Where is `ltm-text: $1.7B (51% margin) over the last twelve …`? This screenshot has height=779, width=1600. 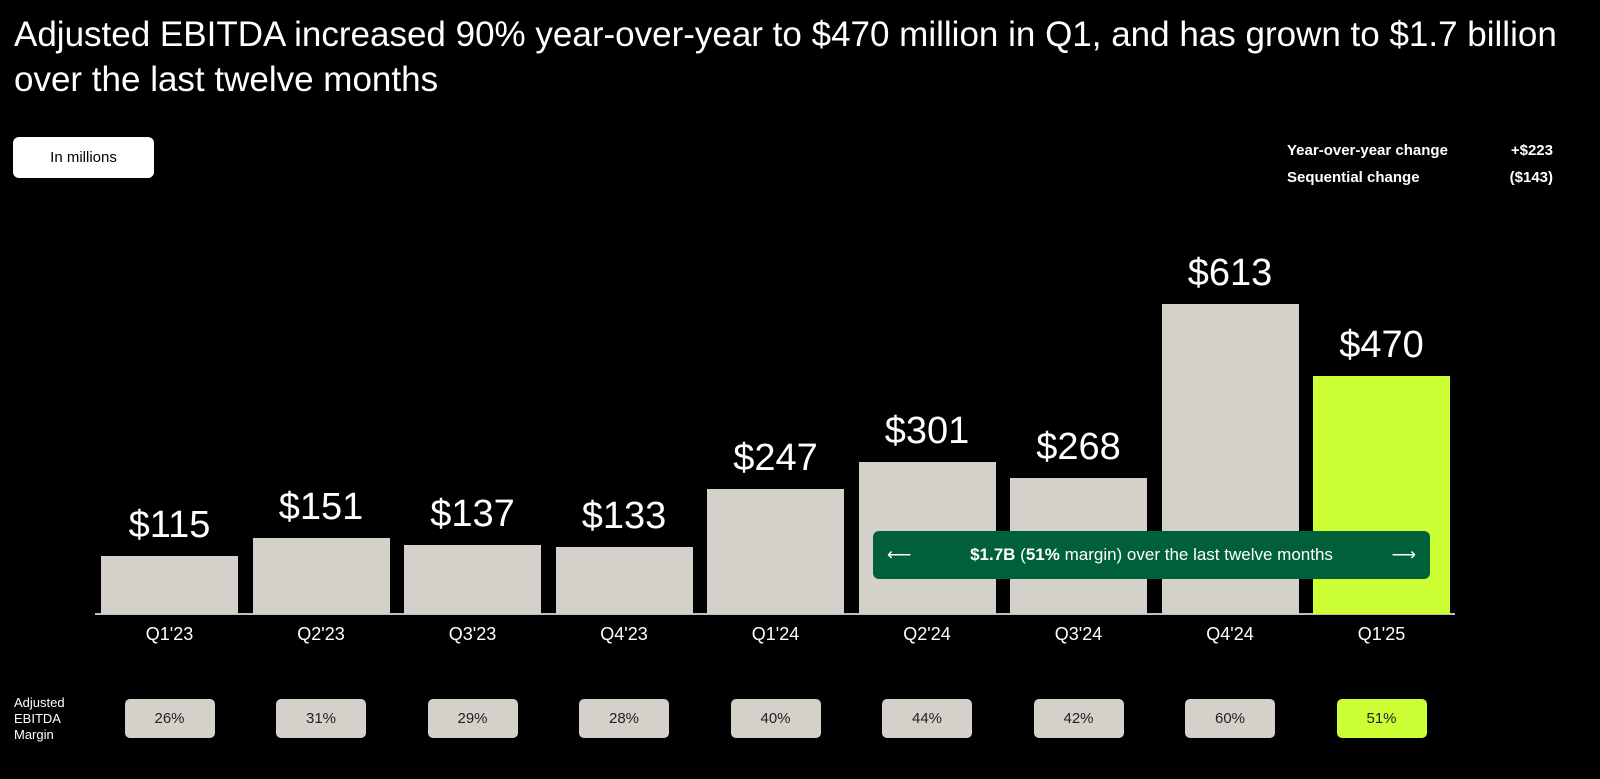
ltm-text: $1.7B (51% margin) over the last twelve … is located at coordinates (1151, 555).